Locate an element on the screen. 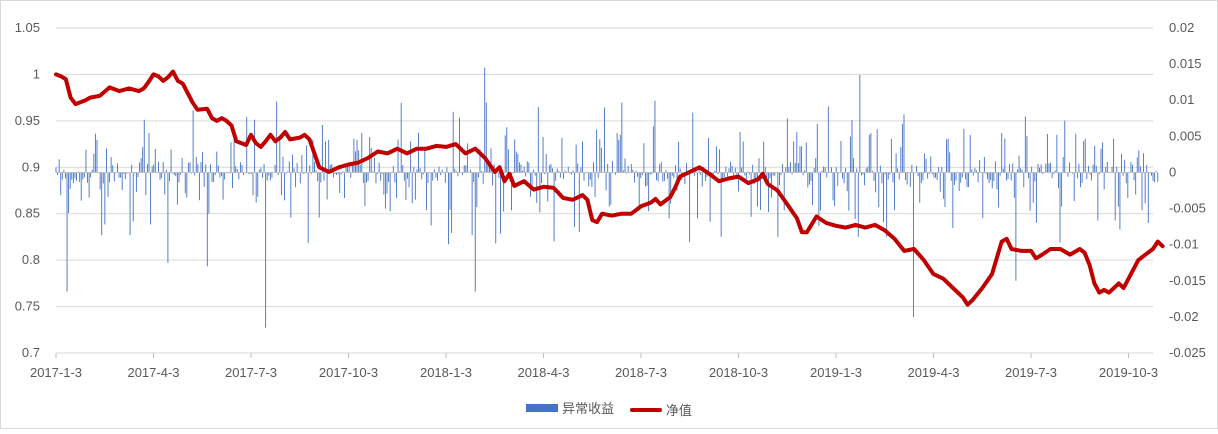 This screenshot has width=1218, height=434. x-tick-label: 2019-1-3 is located at coordinates (836, 372).